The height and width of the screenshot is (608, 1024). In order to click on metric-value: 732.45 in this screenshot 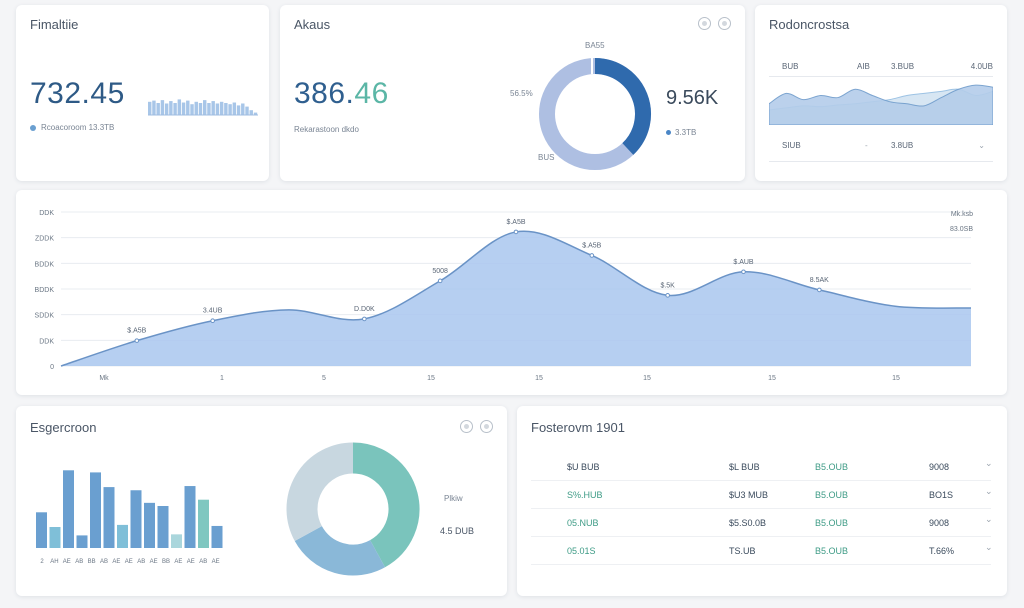, I will do `click(77, 93)`.